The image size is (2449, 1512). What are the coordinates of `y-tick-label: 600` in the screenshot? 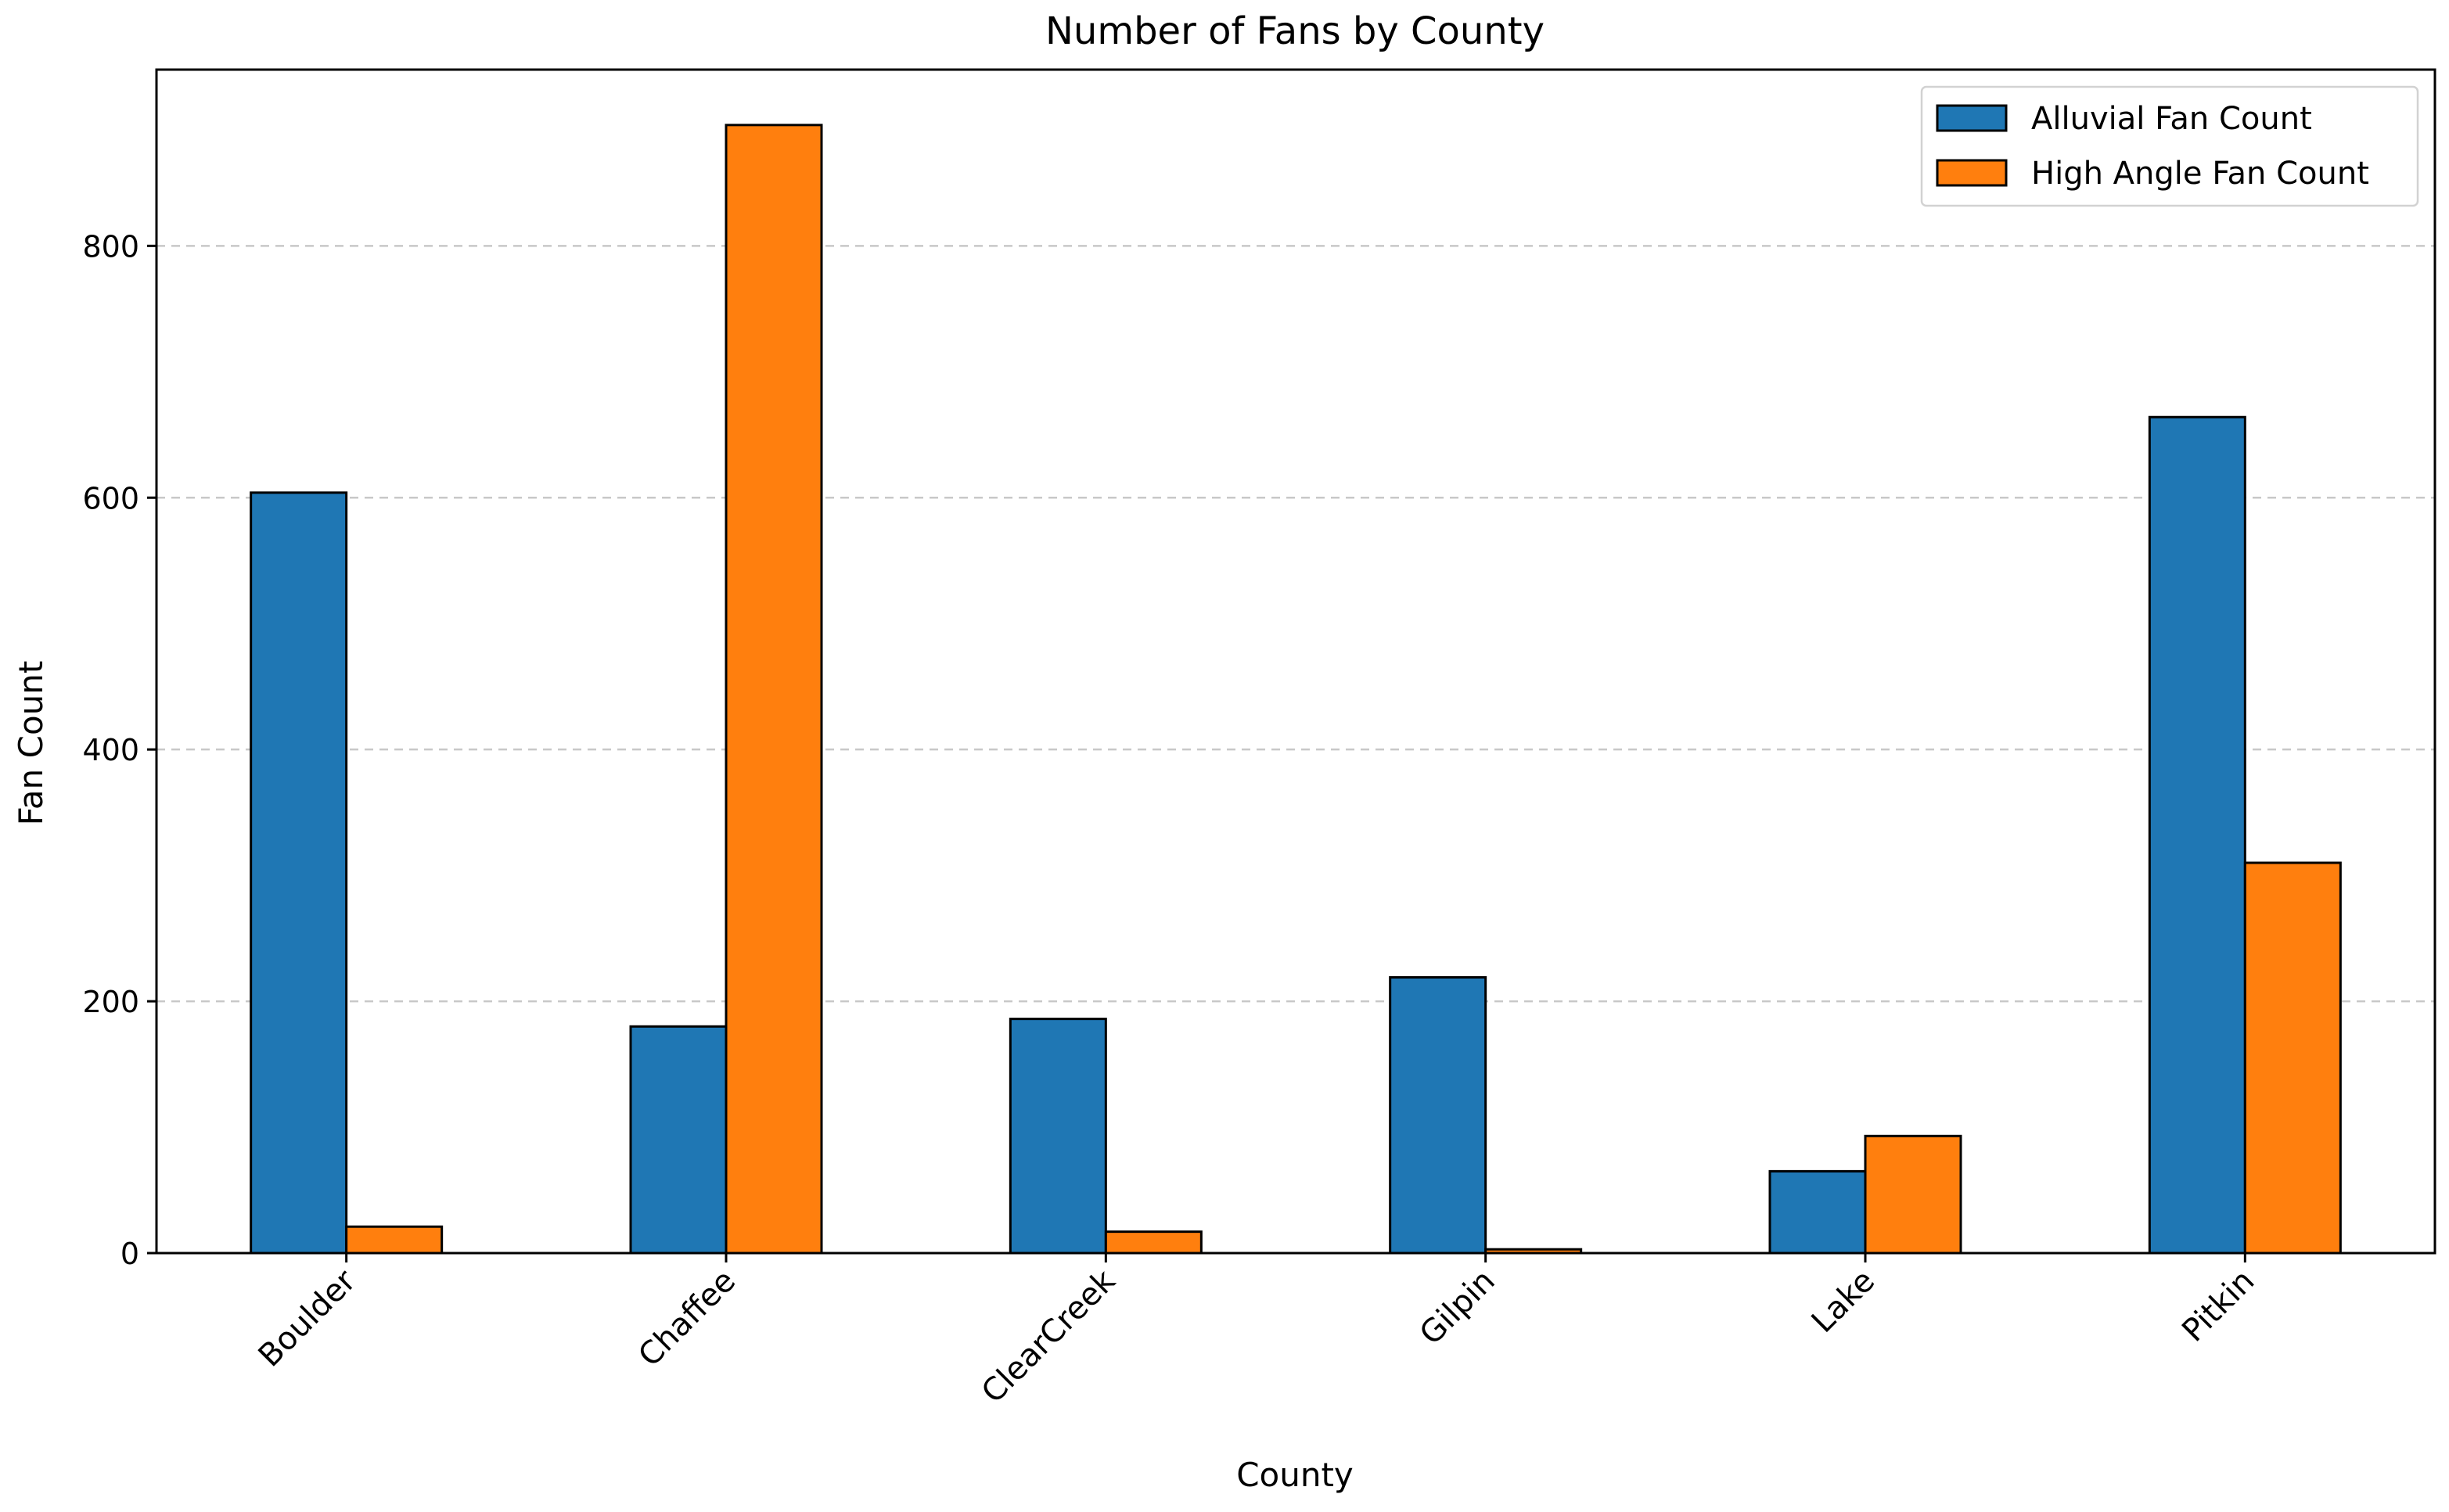 It's located at (110, 498).